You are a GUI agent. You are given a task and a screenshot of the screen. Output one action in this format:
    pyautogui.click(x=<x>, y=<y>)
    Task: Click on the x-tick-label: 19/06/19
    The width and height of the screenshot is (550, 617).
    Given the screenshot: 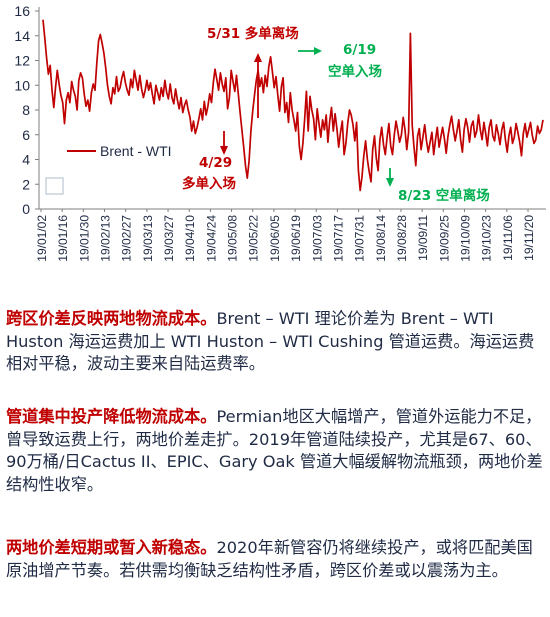 What is the action you would take?
    pyautogui.click(x=296, y=238)
    